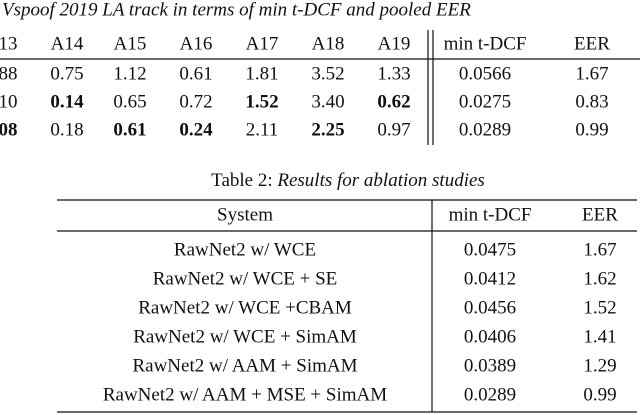  What do you see at coordinates (394, 43) in the screenshot?
I see `header-cell: A19` at bounding box center [394, 43].